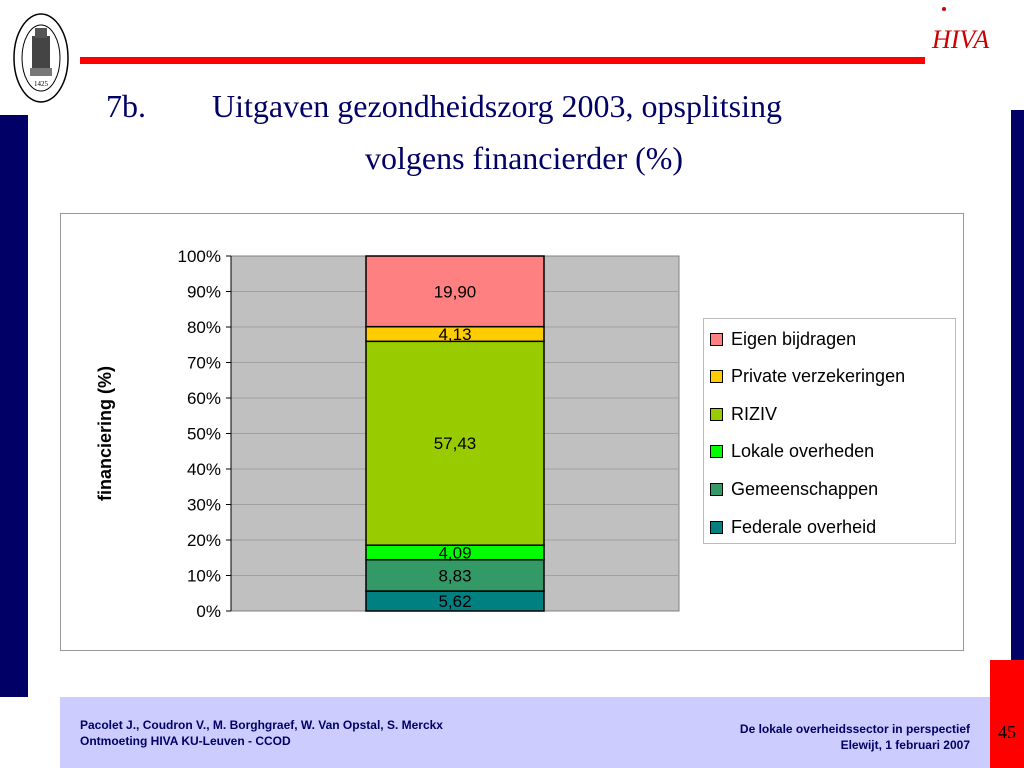  I want to click on y-tick-label: 60%, so click(204, 398).